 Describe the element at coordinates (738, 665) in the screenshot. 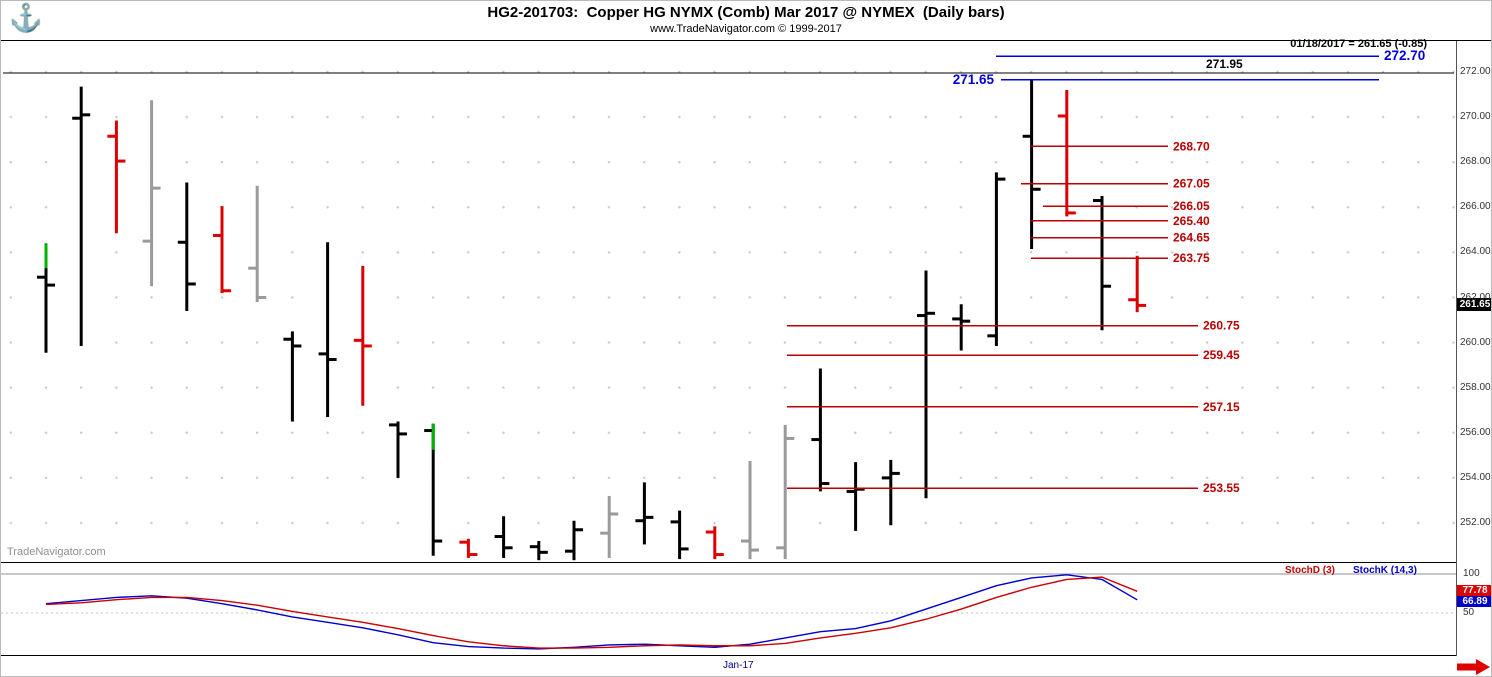

I see `month-label: Jan-17` at that location.